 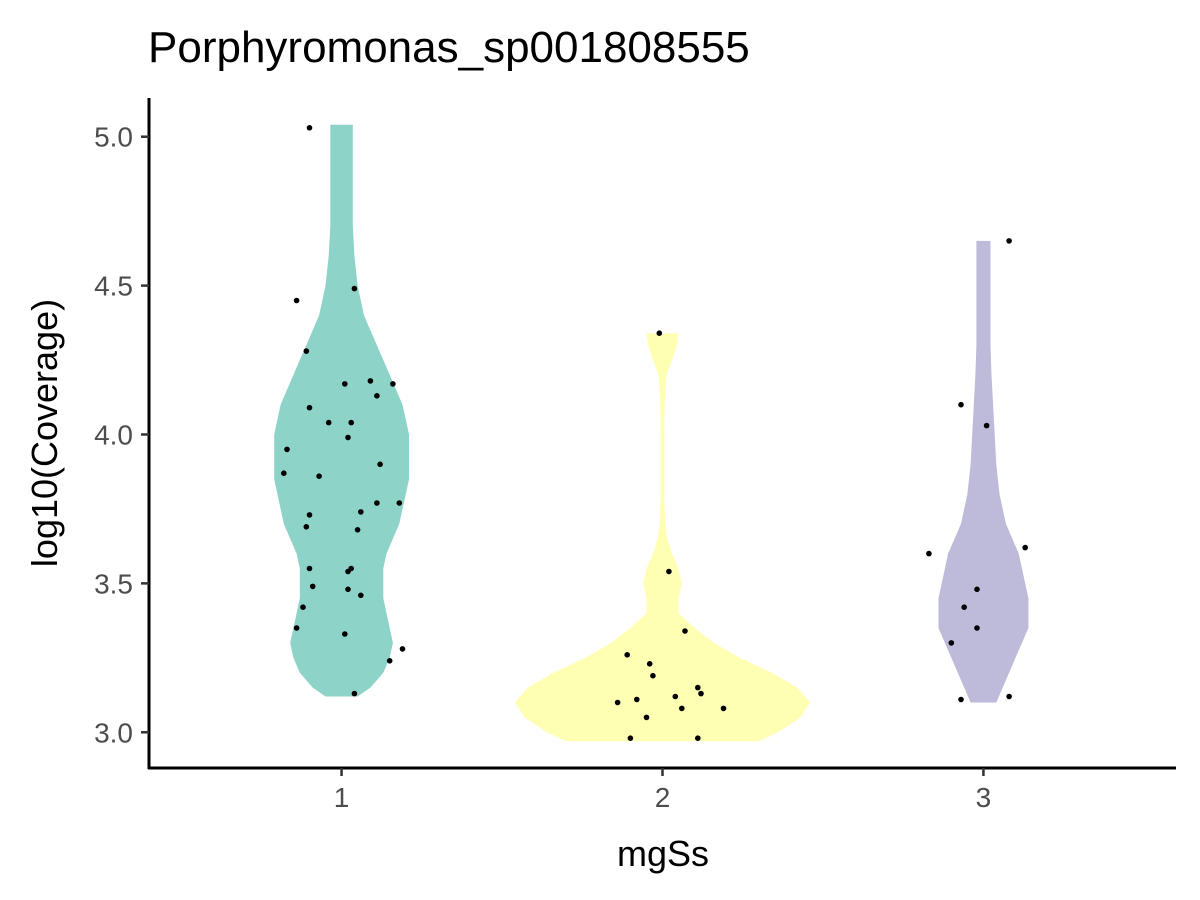 What do you see at coordinates (342, 797) in the screenshot?
I see `x-tick-label: 1` at bounding box center [342, 797].